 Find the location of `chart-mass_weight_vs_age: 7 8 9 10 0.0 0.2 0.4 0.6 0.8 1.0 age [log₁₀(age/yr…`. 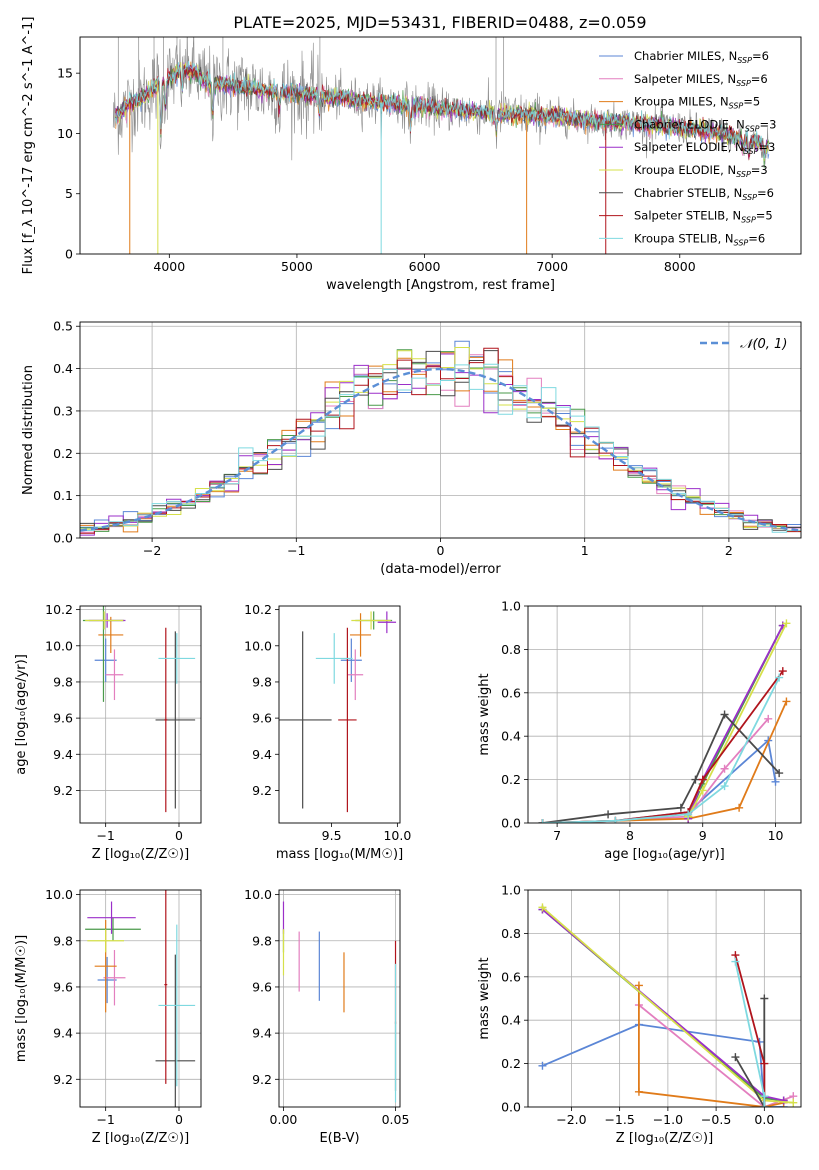

chart-mass_weight_vs_age: 7 8 9 10 0.0 0.2 0.4 0.6 0.8 1.0 age [log₁₀(age/yr… is located at coordinates (639, 730).